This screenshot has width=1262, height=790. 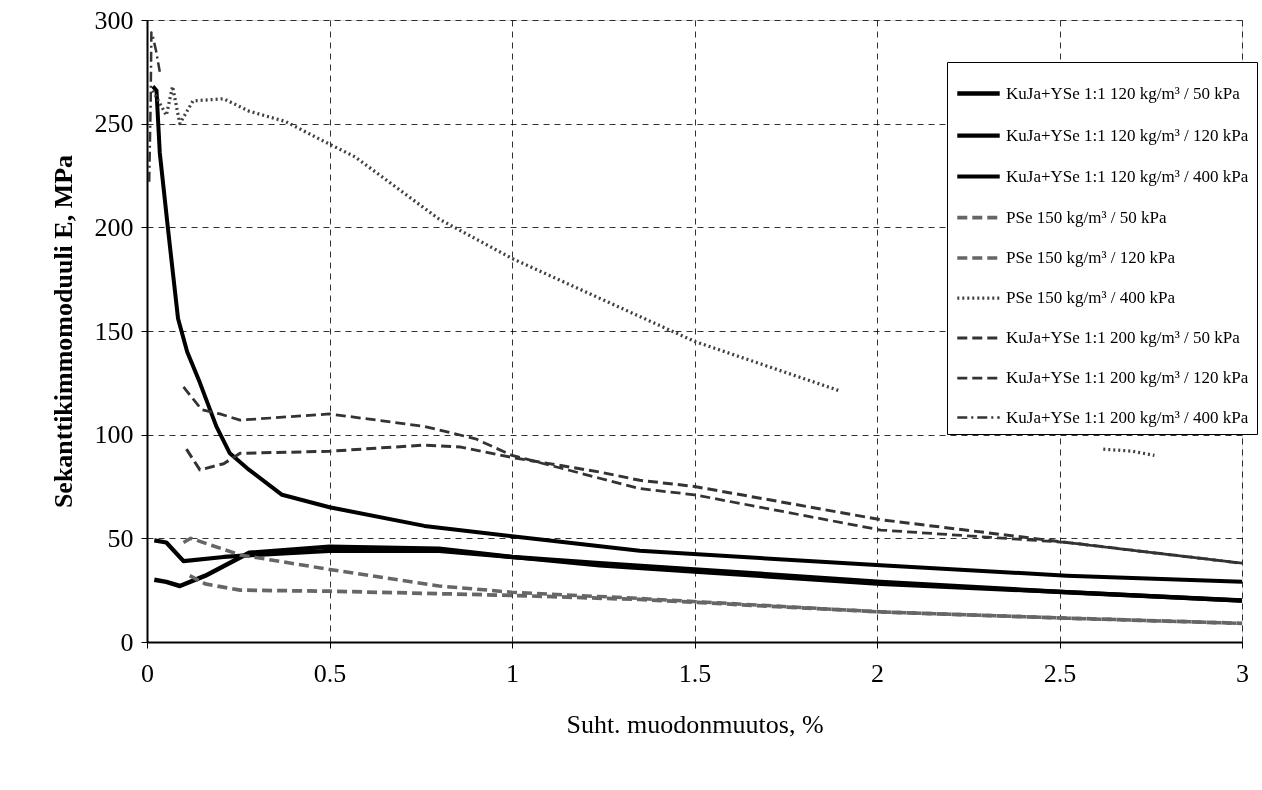 What do you see at coordinates (114, 20) in the screenshot?
I see `y-tick-label: 300` at bounding box center [114, 20].